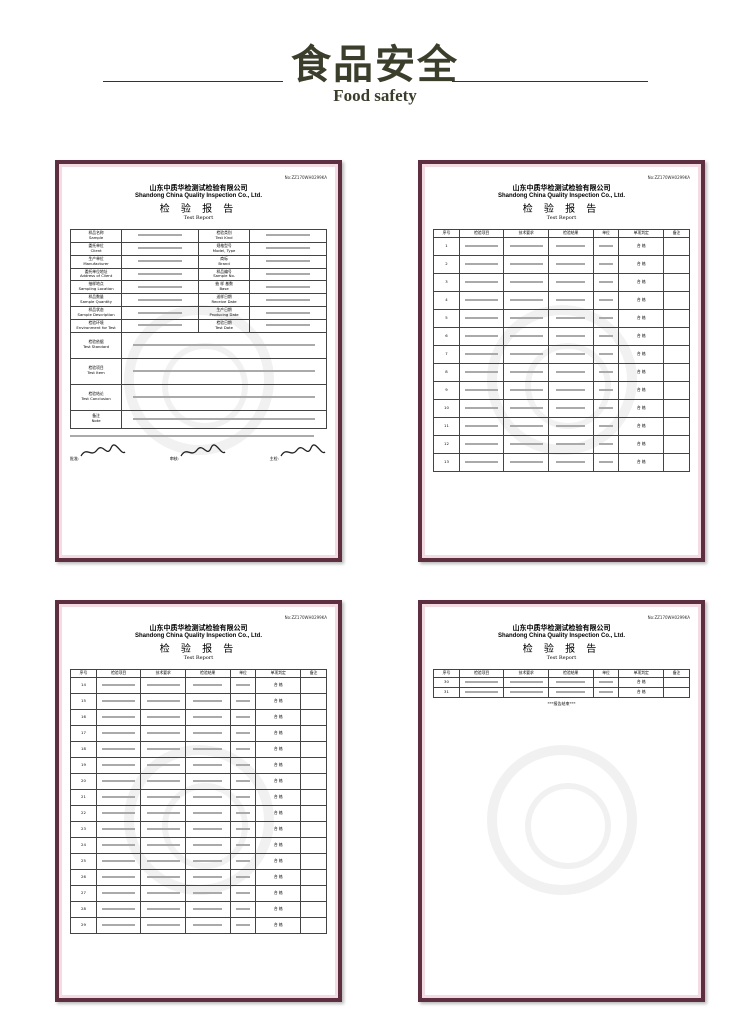 The image size is (750, 1036). I want to click on column-header: 检验结果, so click(208, 673).